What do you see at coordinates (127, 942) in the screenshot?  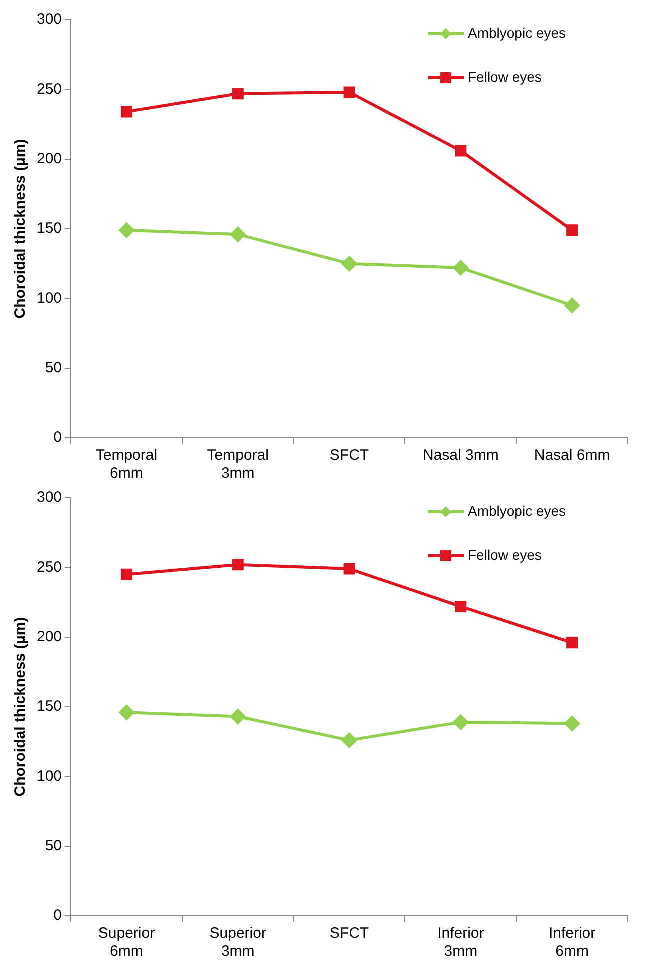 I see `x-tick-label: Superior 6mm` at bounding box center [127, 942].